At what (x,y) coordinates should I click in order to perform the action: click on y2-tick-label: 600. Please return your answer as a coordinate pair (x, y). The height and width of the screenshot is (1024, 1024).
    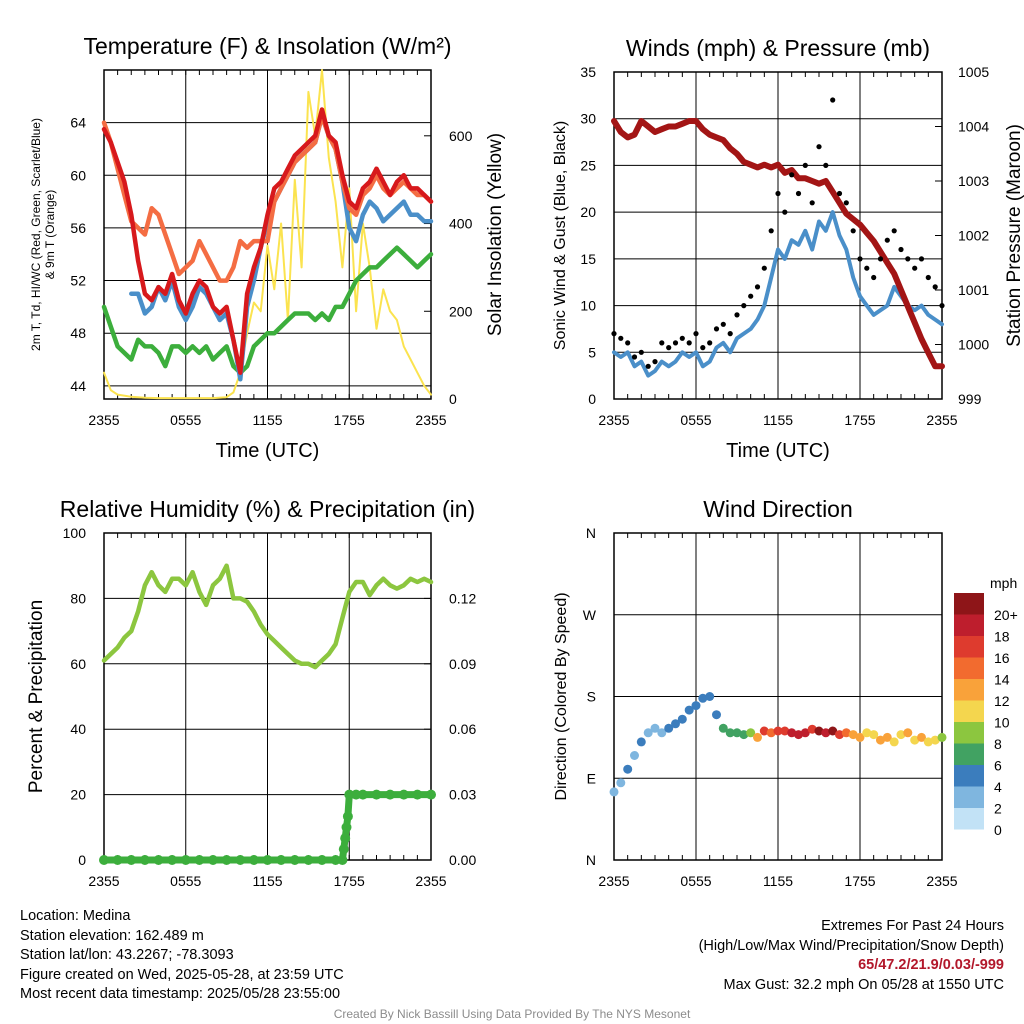
    Looking at the image, I should click on (461, 136).